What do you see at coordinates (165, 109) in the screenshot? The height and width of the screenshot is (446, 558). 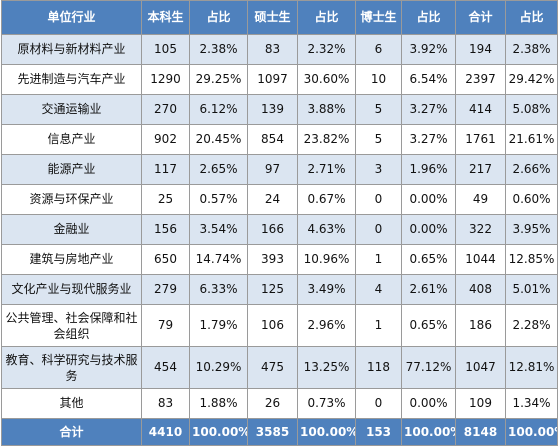 I see `cell-undergrad: 270` at bounding box center [165, 109].